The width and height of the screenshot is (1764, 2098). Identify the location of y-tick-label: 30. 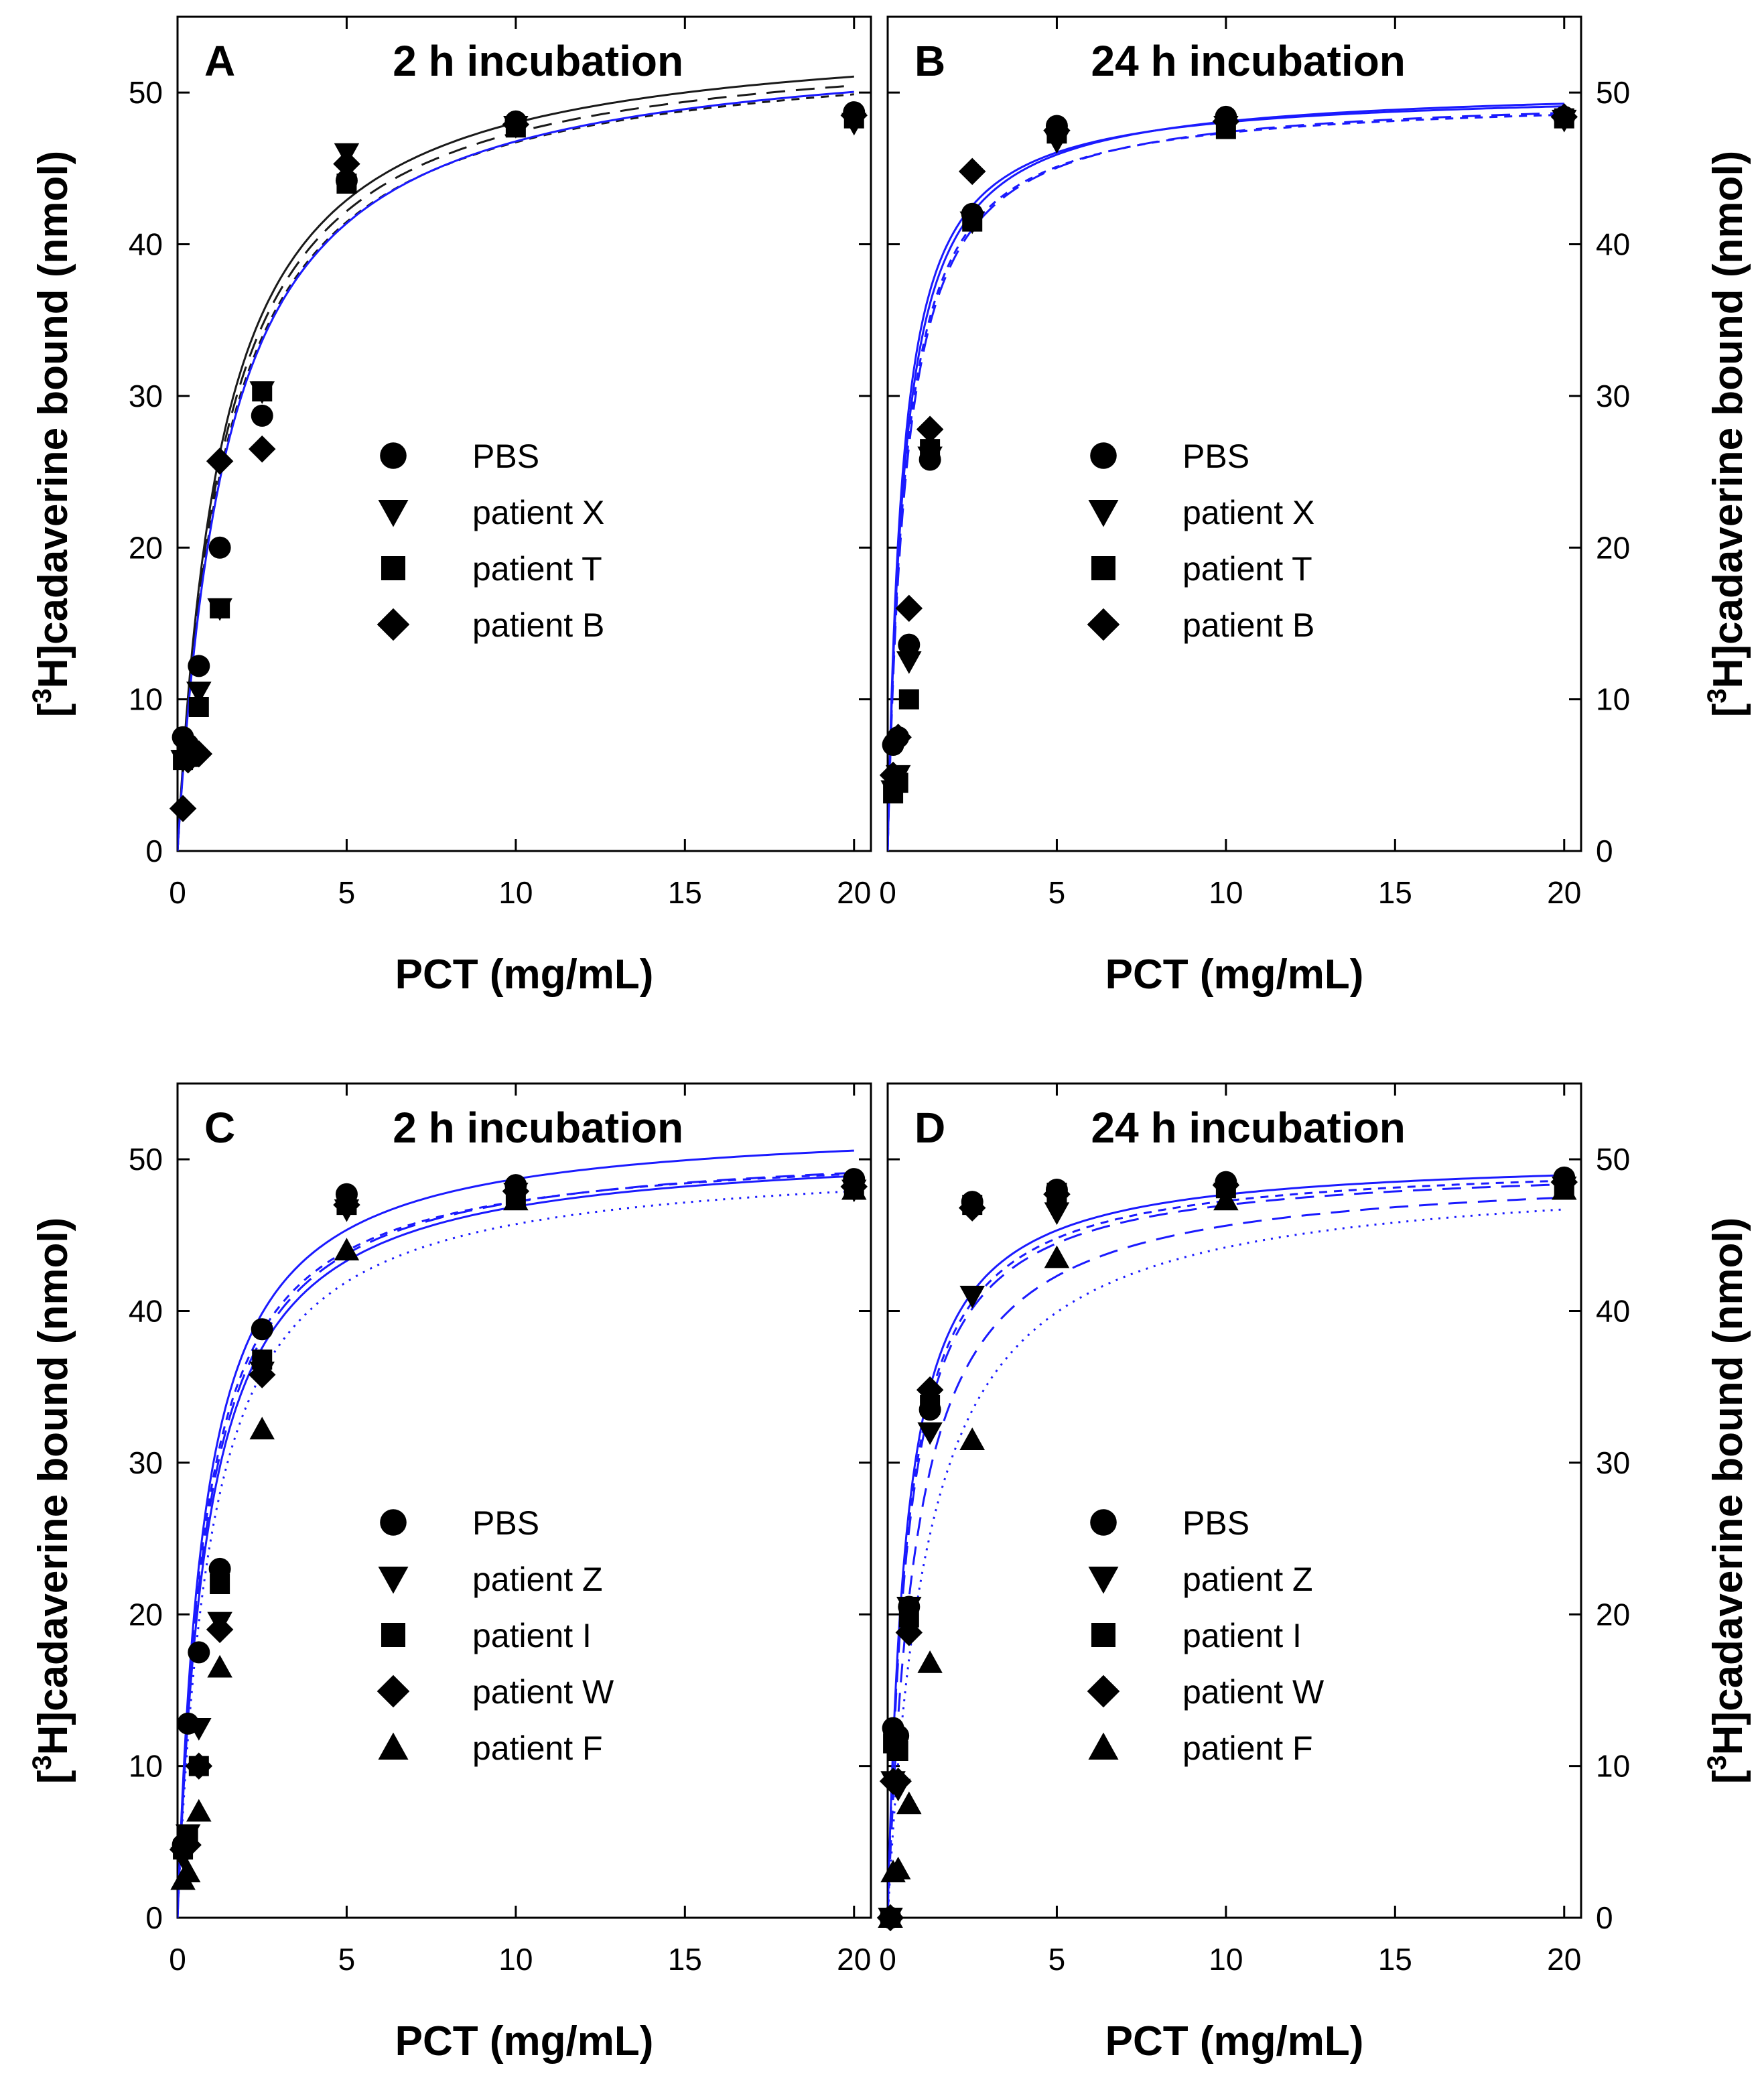
(1613, 396).